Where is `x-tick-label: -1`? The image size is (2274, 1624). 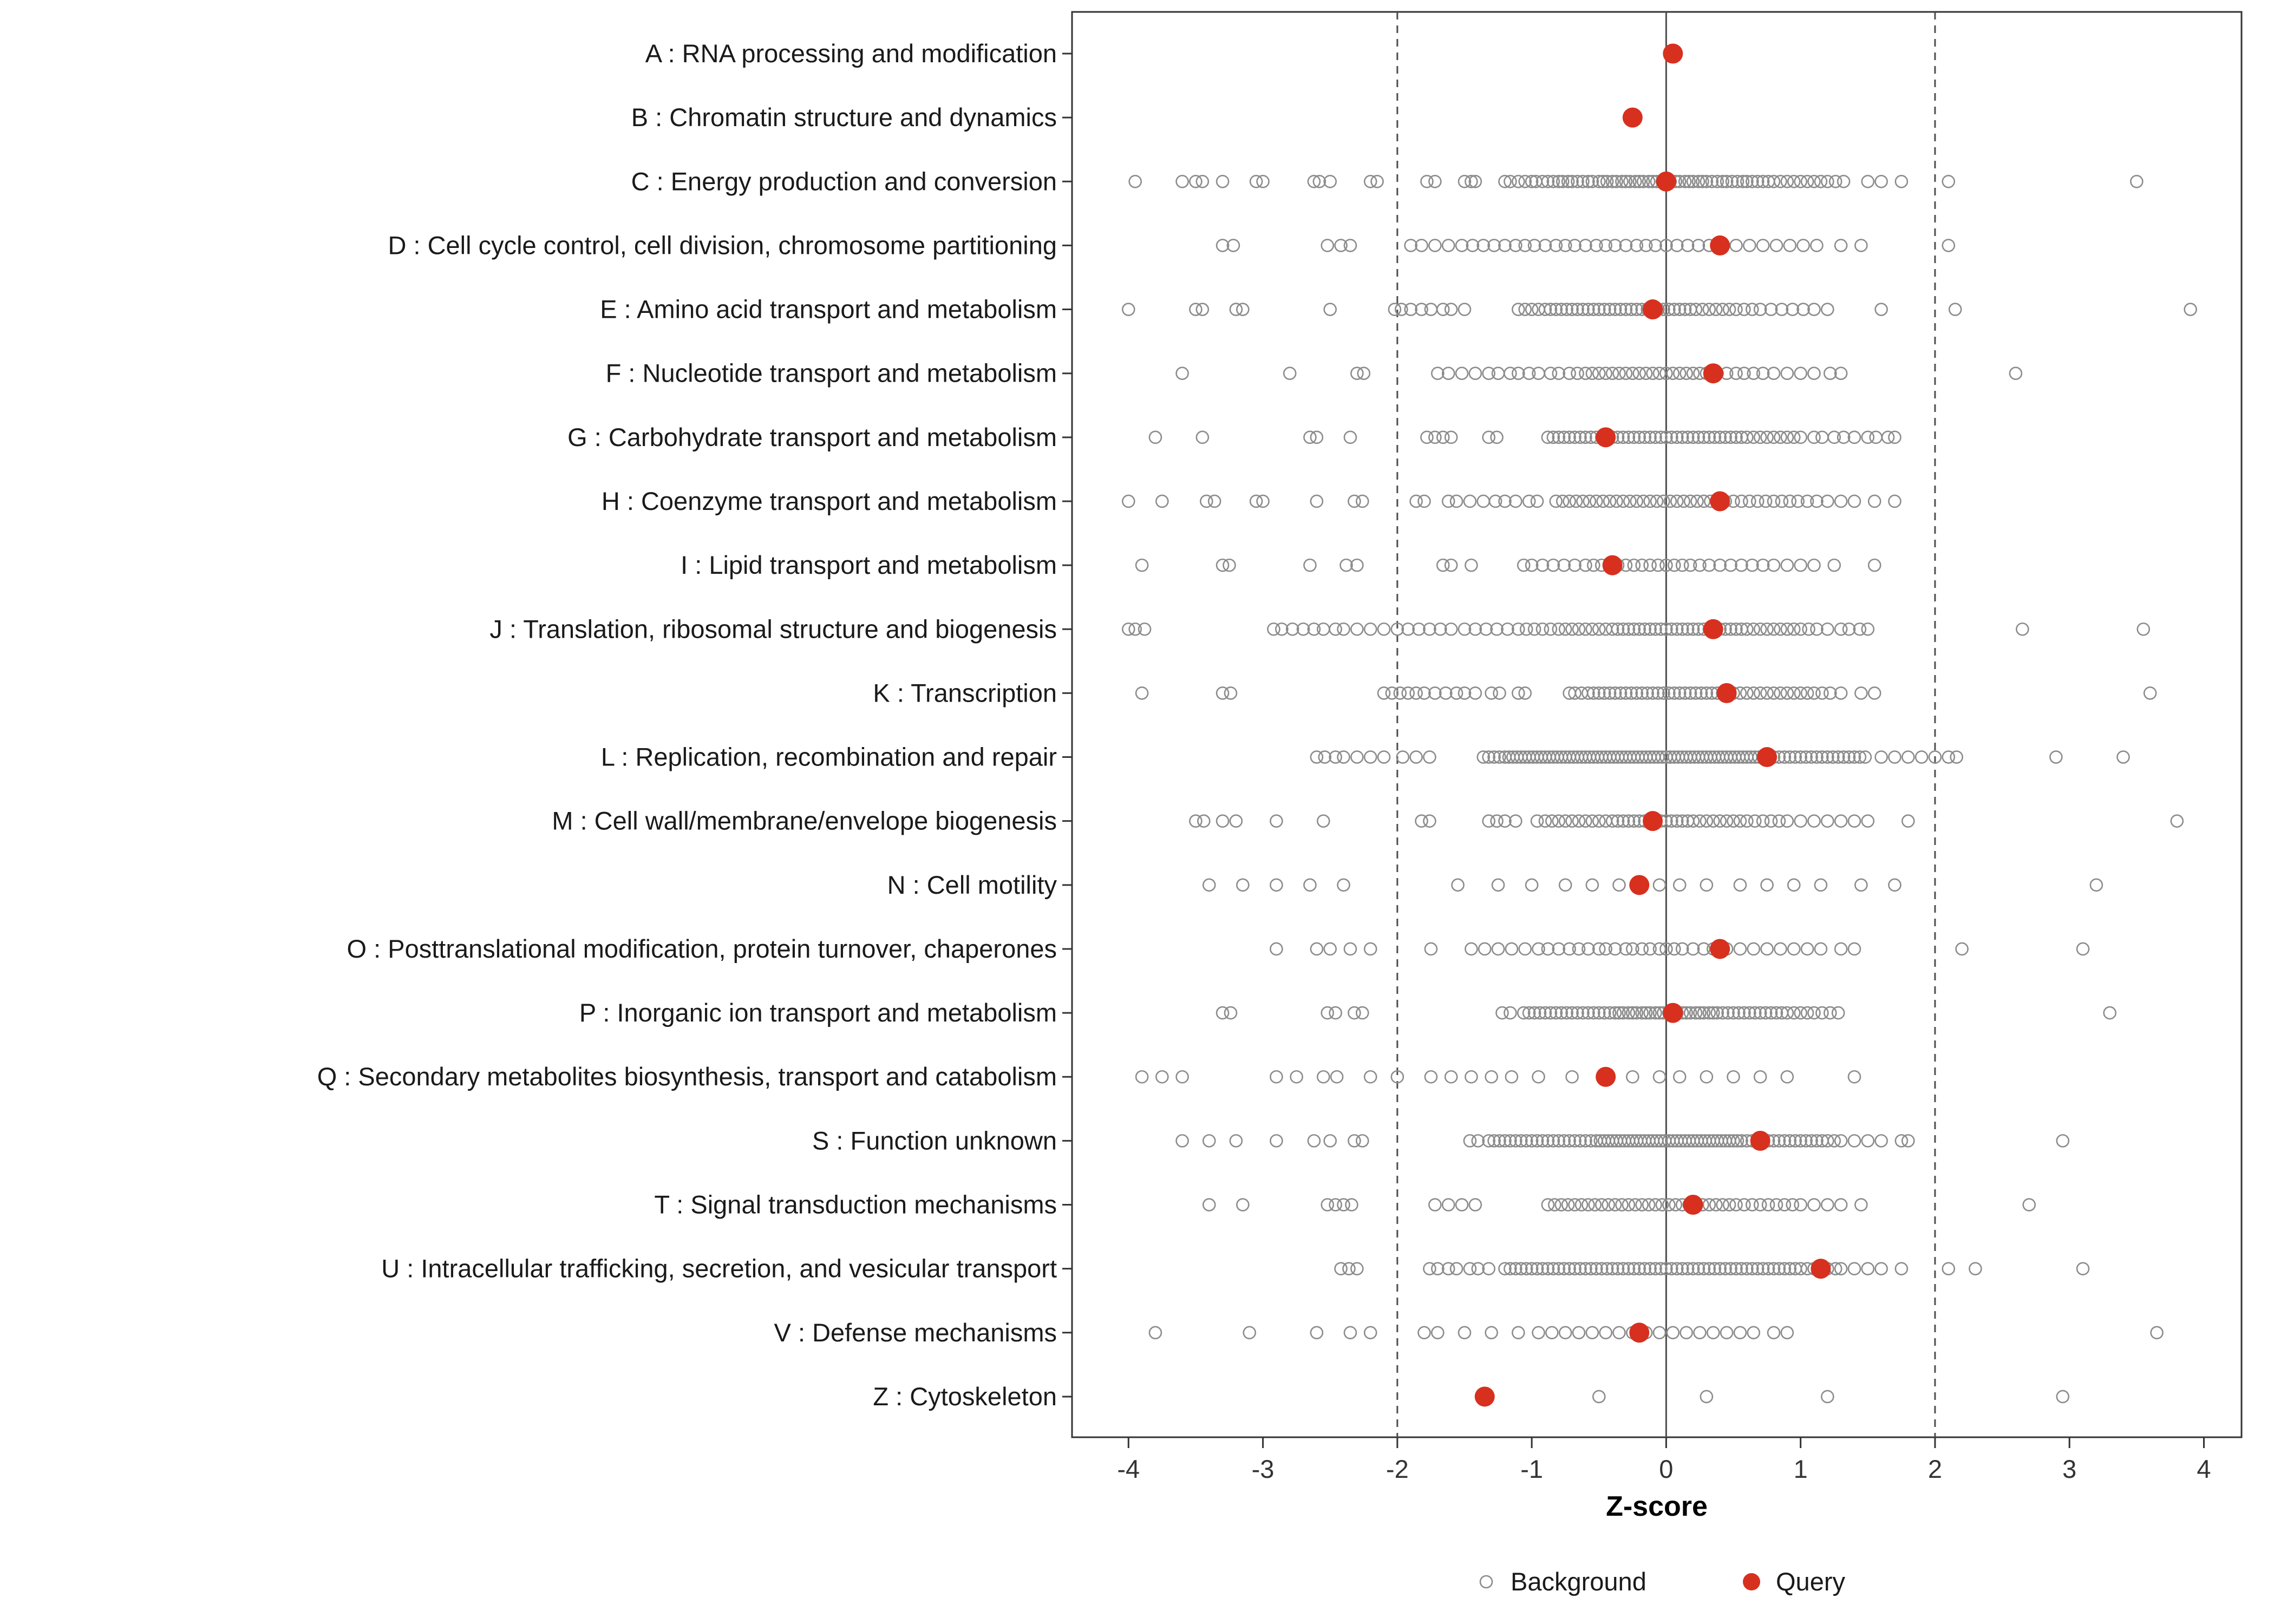
x-tick-label: -1 is located at coordinates (1532, 1469).